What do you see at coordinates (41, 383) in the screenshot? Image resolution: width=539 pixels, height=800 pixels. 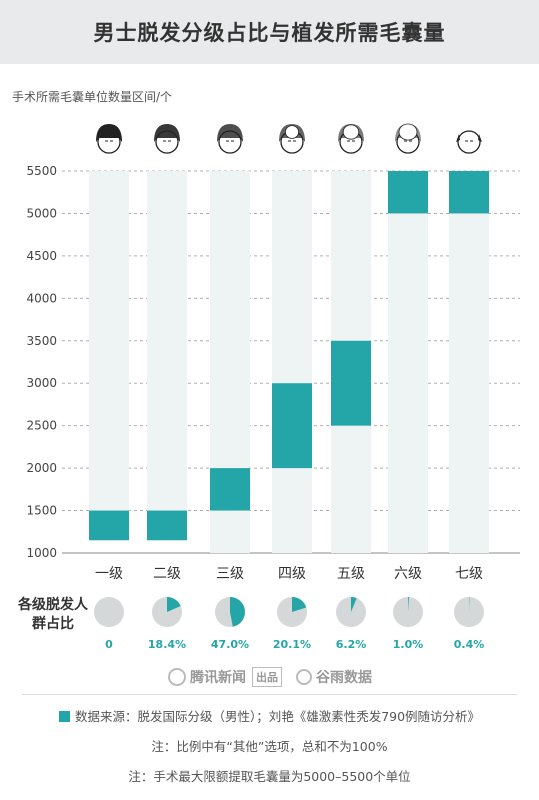 I see `y-tick-label: 3000` at bounding box center [41, 383].